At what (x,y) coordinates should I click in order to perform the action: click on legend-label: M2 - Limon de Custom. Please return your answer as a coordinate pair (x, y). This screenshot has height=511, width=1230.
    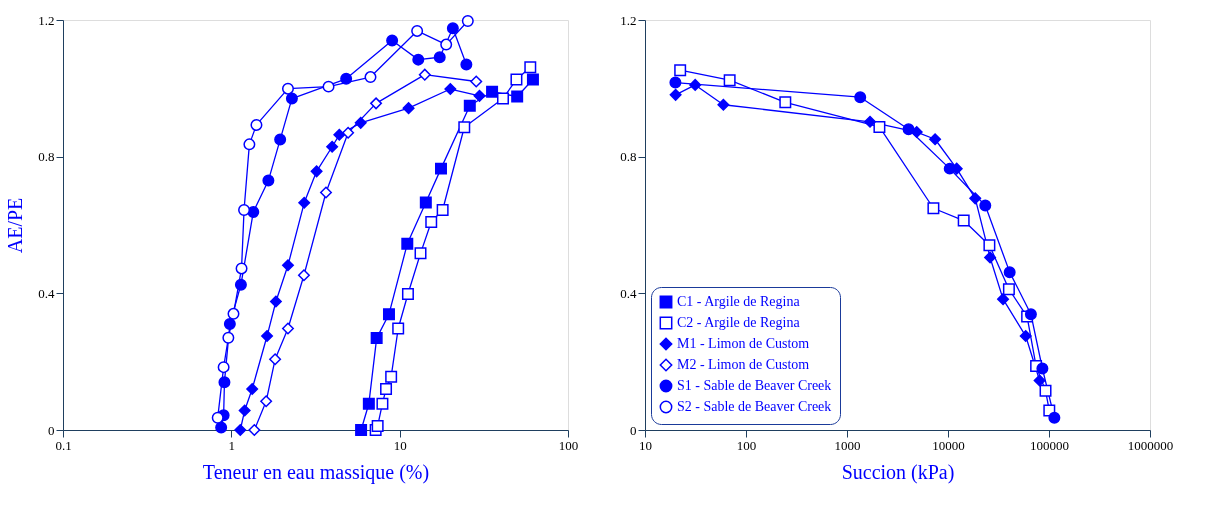
    Looking at the image, I should click on (743, 364).